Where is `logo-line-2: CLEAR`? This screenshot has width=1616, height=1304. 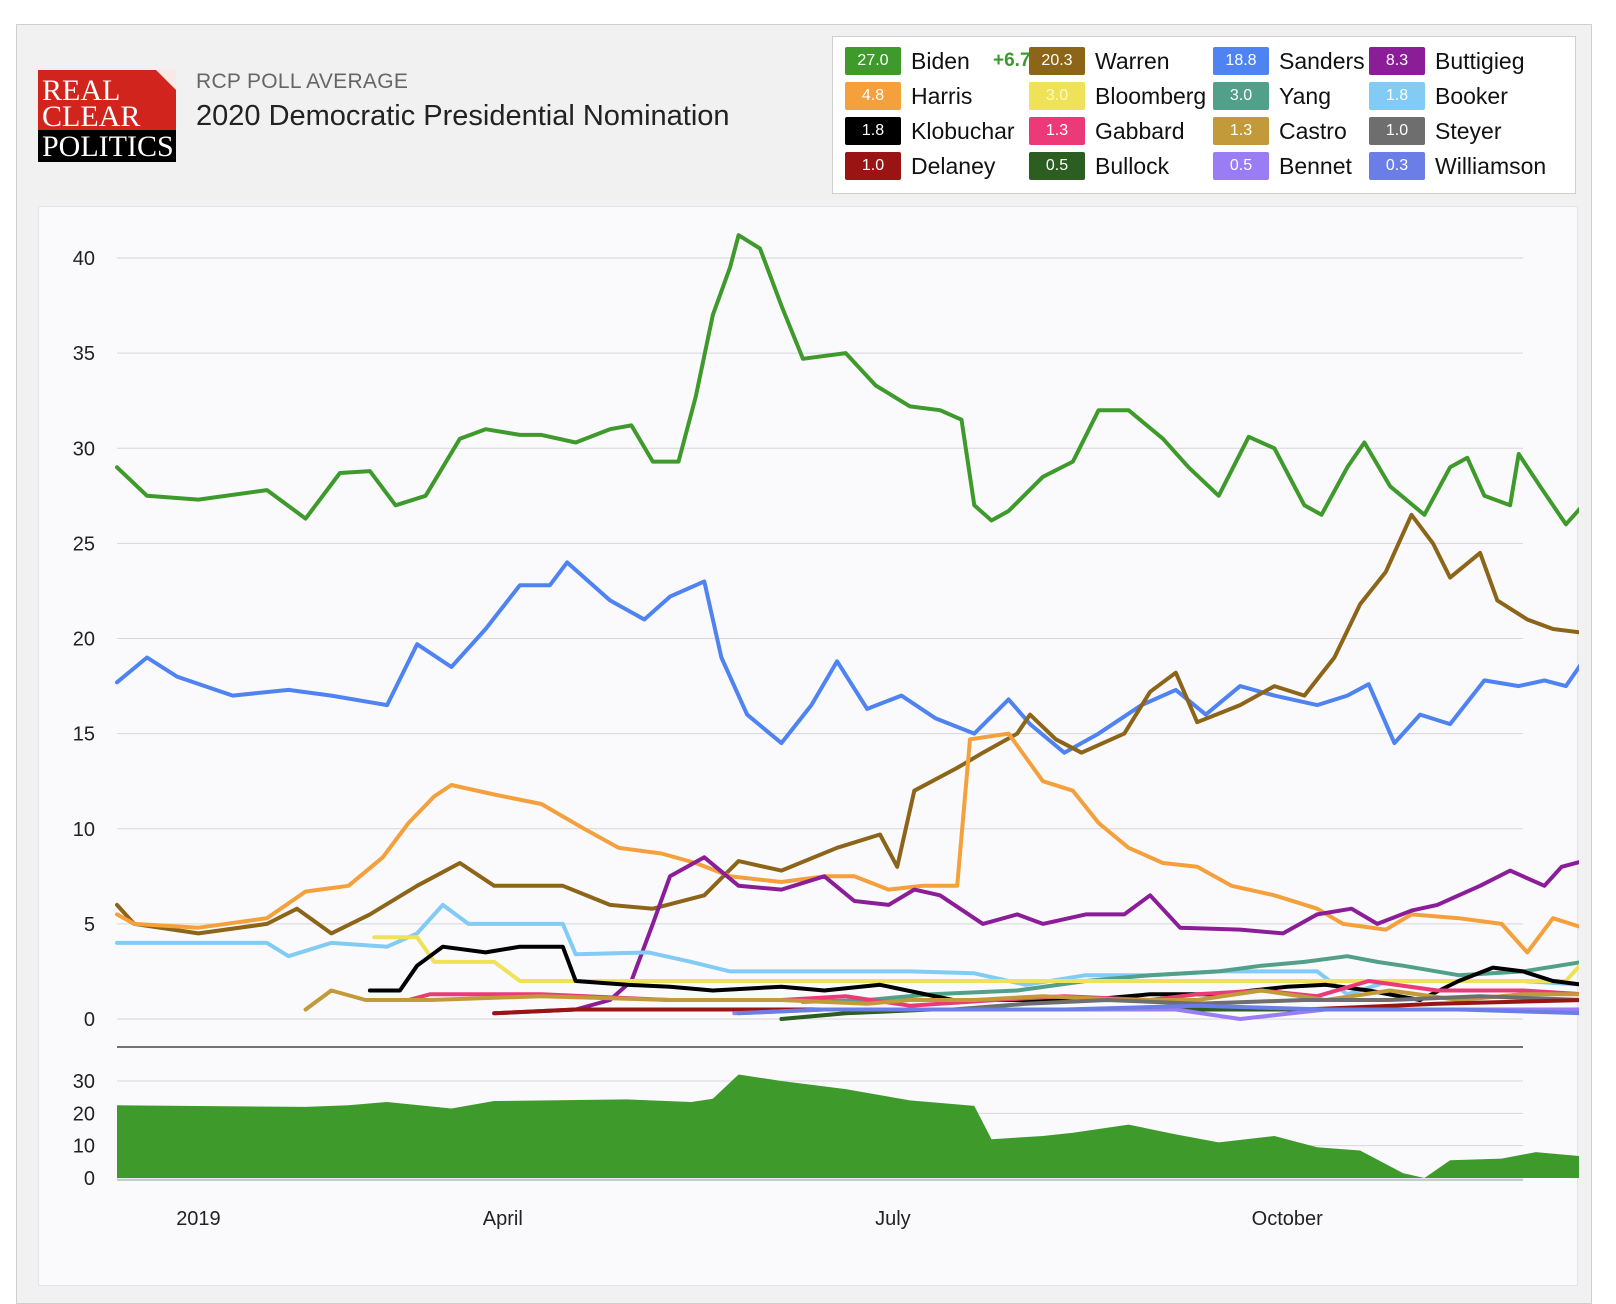 logo-line-2: CLEAR is located at coordinates (91, 116).